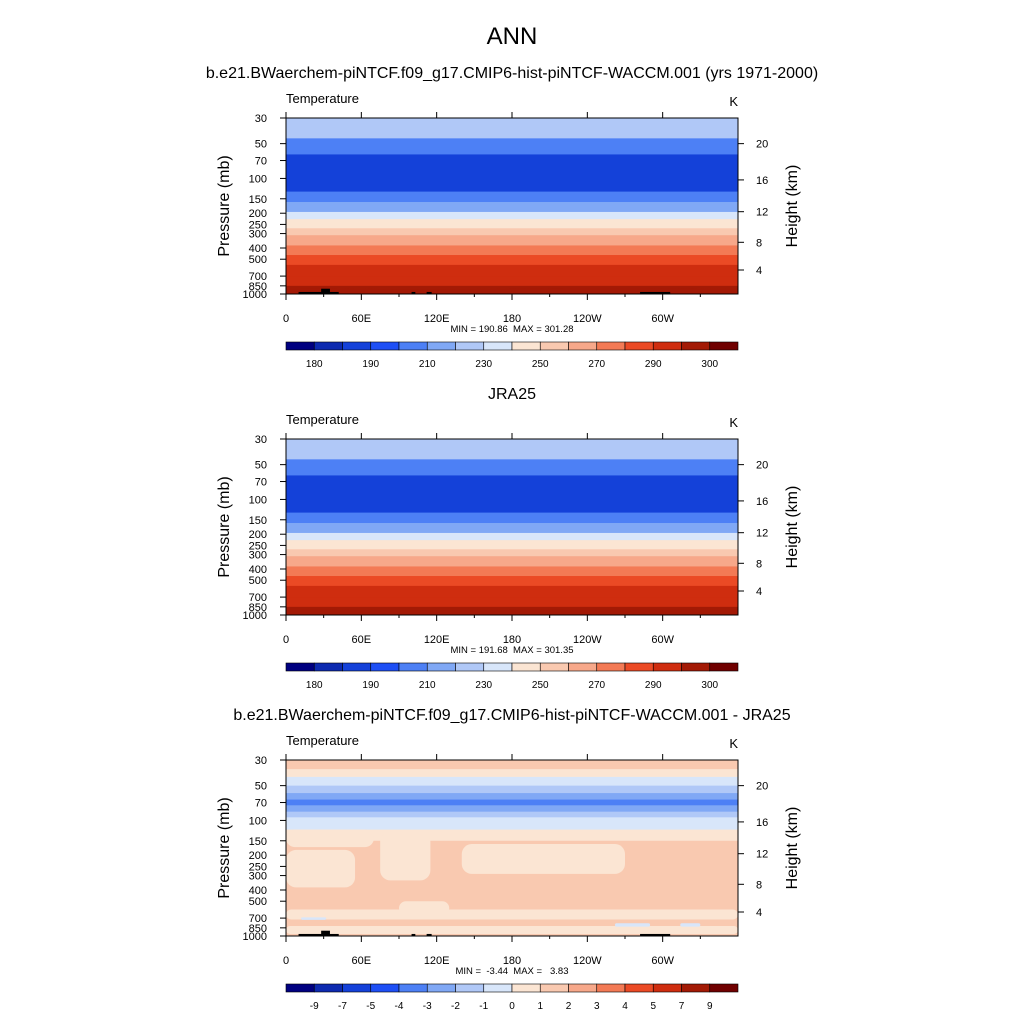  I want to click on pressure-tick-label: 400, so click(258, 570).